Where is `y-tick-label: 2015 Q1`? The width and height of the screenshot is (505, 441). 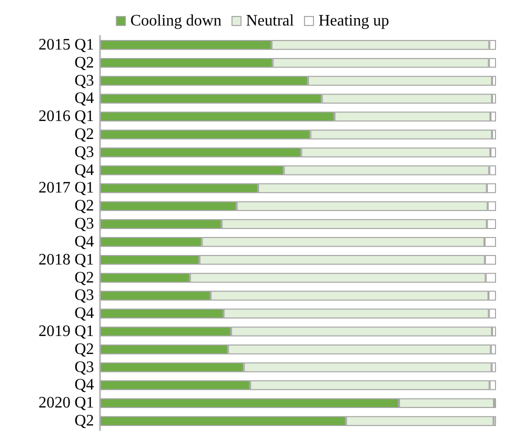 y-tick-label: 2015 Q1 is located at coordinates (66, 45).